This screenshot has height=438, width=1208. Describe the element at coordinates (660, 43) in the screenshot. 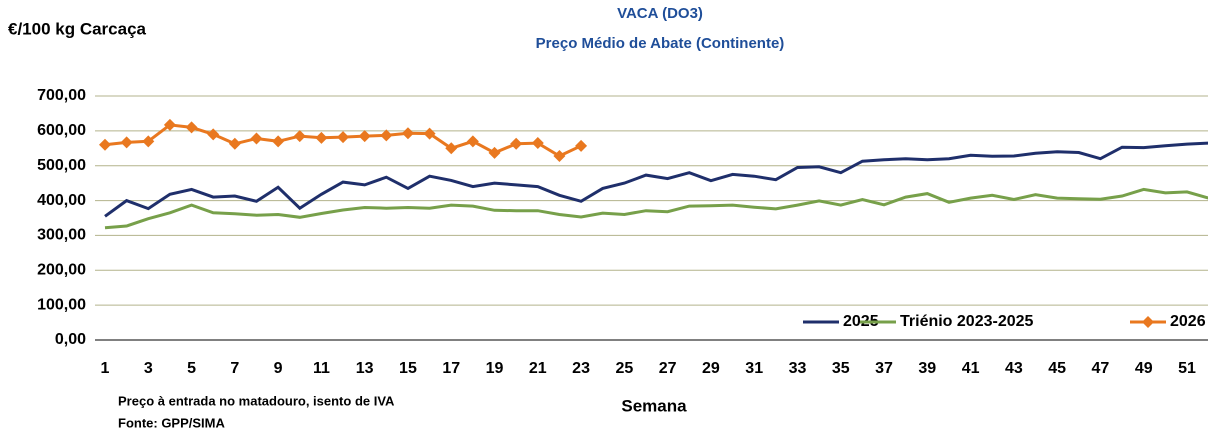

I see `chart-subtitle: Preço Médio de Abate (Continente)` at that location.